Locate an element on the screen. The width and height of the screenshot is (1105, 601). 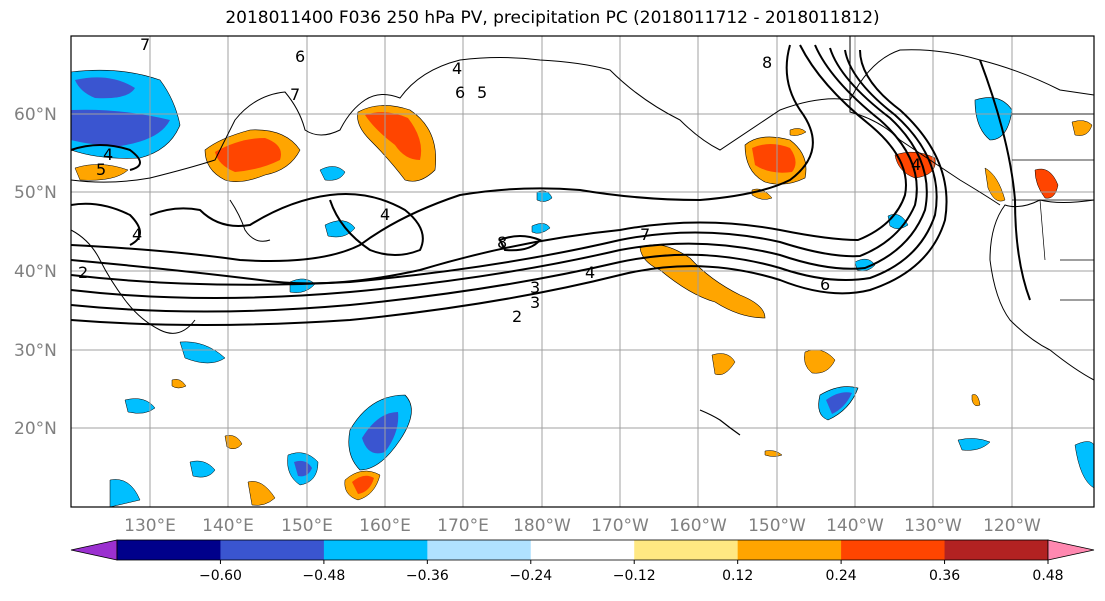
lat-label: 60°N is located at coordinates (35, 115).